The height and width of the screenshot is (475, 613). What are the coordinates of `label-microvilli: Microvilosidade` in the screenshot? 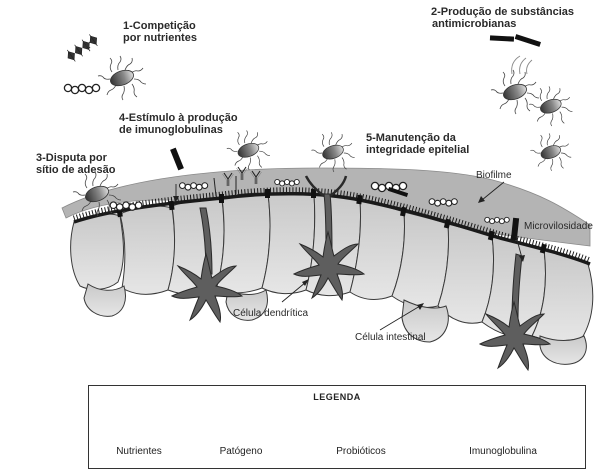 It's located at (558, 226).